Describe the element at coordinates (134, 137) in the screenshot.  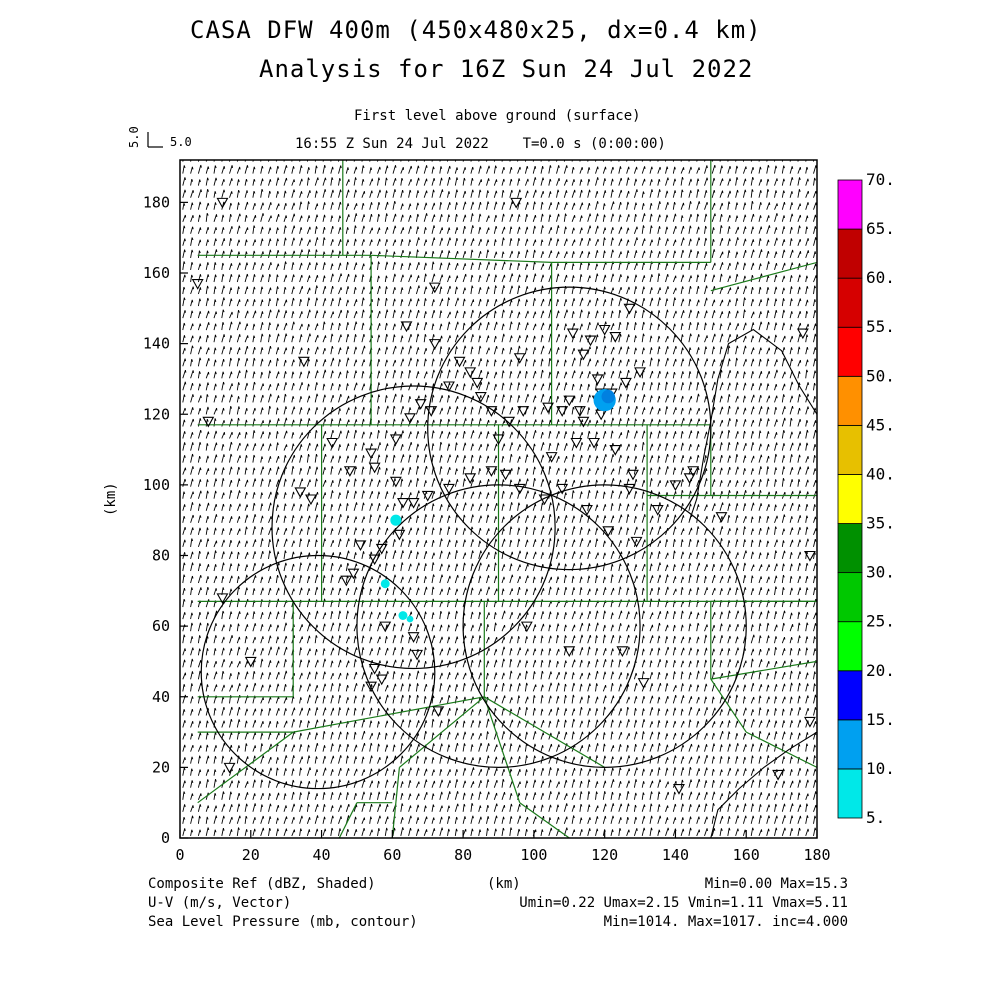
I see `ref-vector-value-label: 5.0` at that location.